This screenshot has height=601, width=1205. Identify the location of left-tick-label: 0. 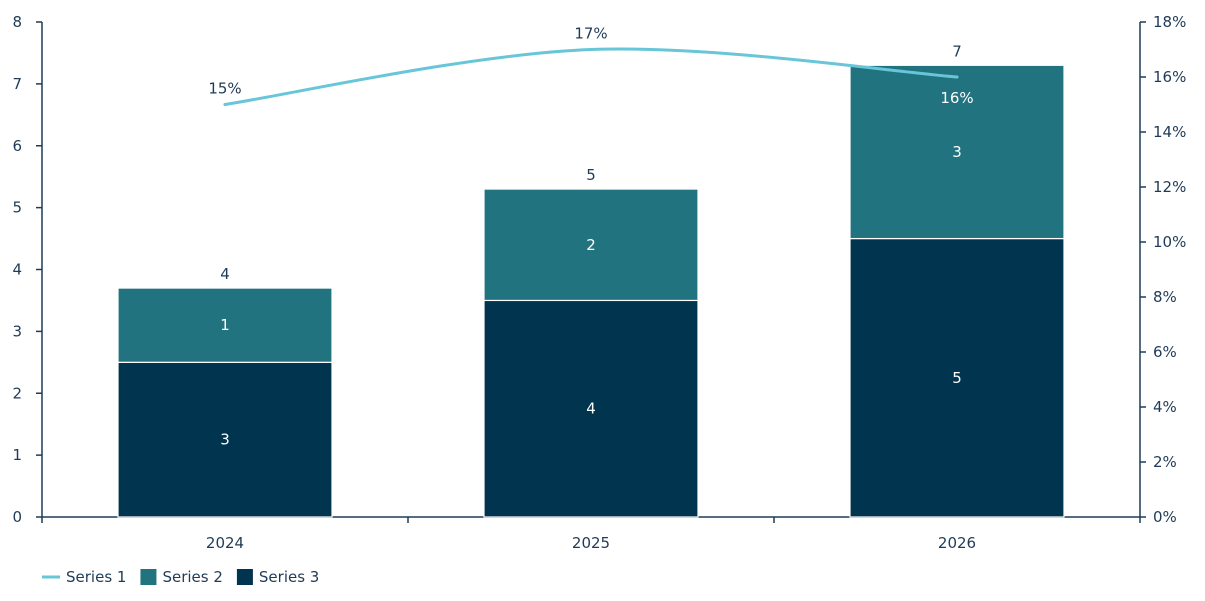
(17, 517).